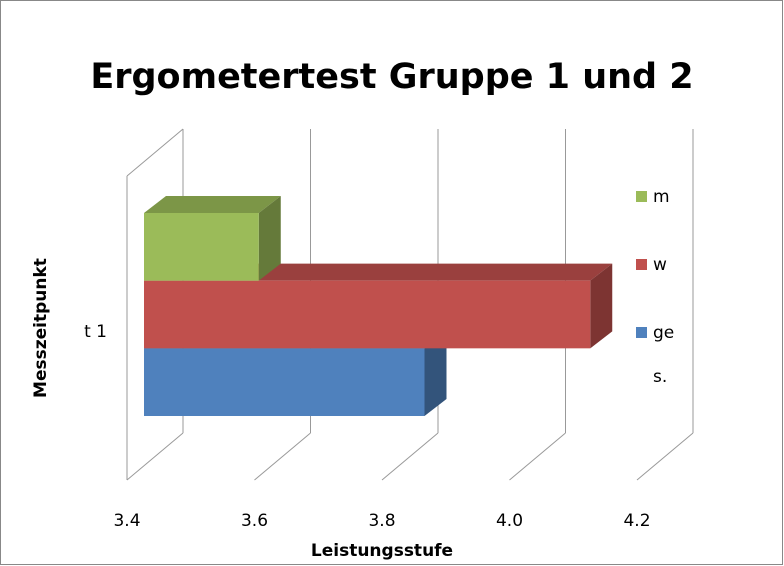 The image size is (784, 566). Describe the element at coordinates (212, 204) in the screenshot. I see `bar-top` at that location.